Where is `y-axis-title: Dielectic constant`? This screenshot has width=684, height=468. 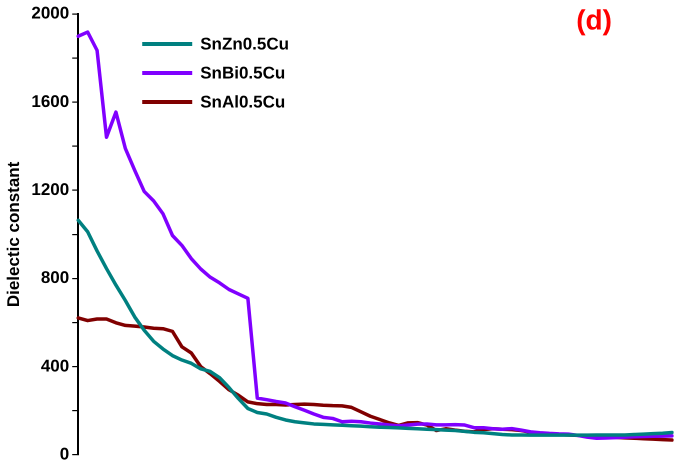 y-axis-title: Dielectic constant is located at coordinates (13, 234).